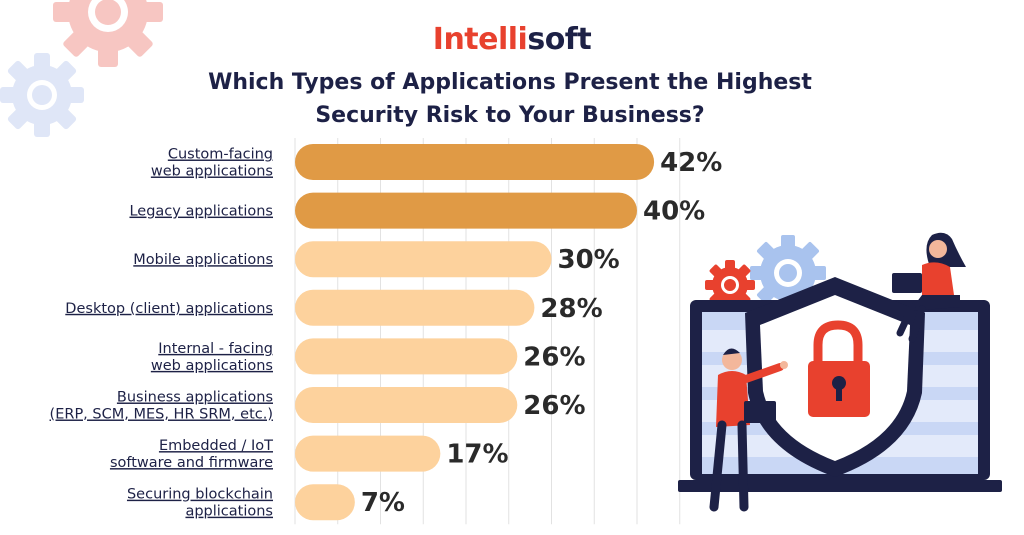 Image resolution: width=1024 pixels, height=535 pixels. Describe the element at coordinates (220, 155) in the screenshot. I see `category-label: Custom-facing` at that location.